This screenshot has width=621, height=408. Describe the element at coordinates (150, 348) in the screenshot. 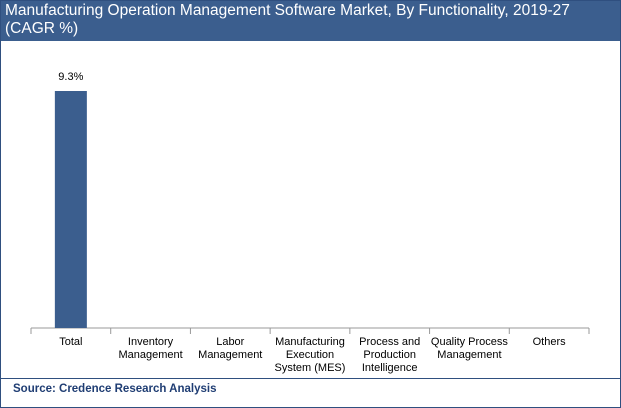

I see `x-tick-label: Inventory Management` at that location.